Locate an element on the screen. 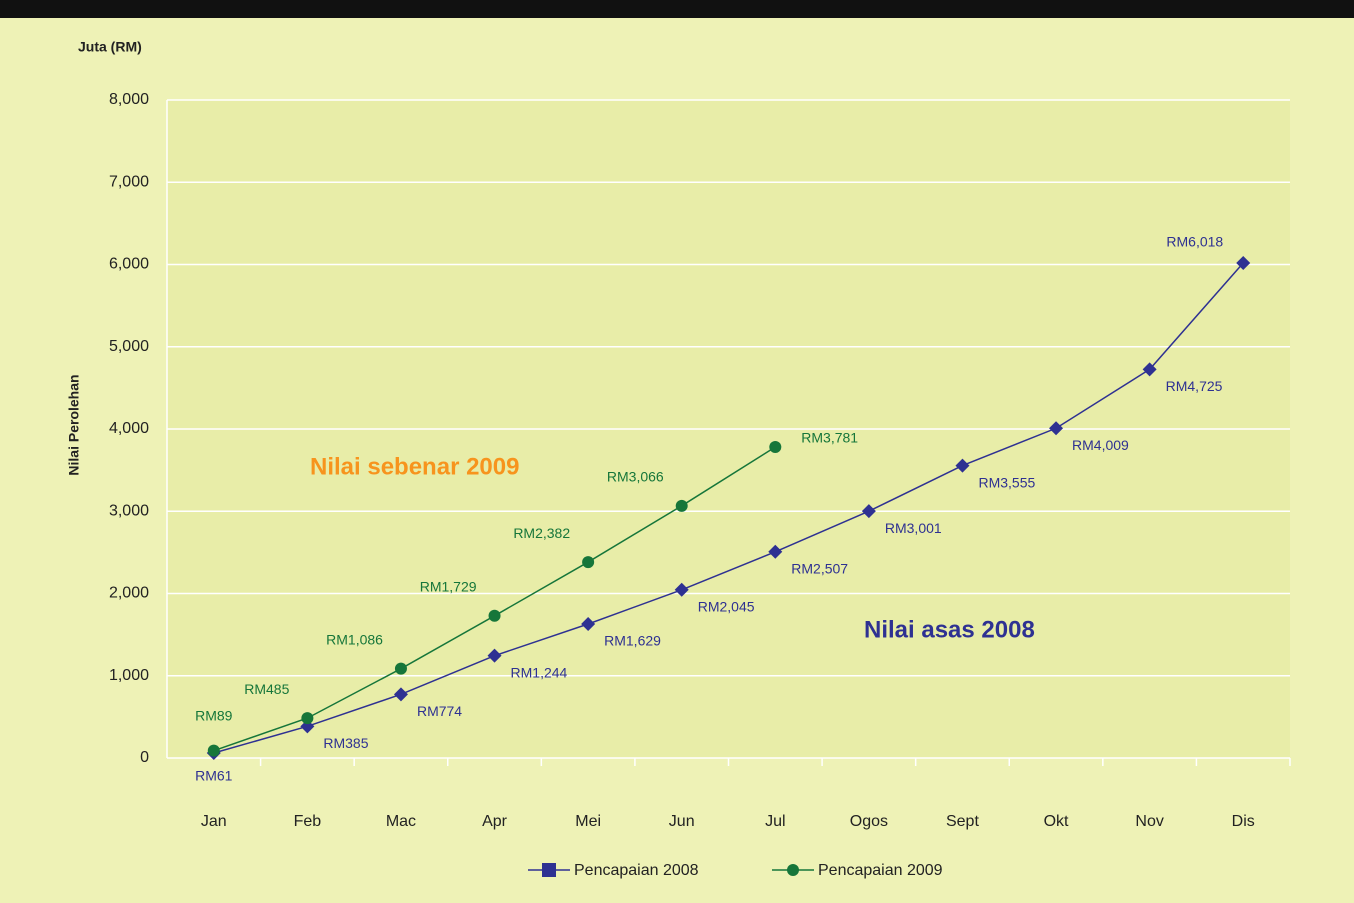 The width and height of the screenshot is (1354, 903). data-label: RM1,086 is located at coordinates (354, 639).